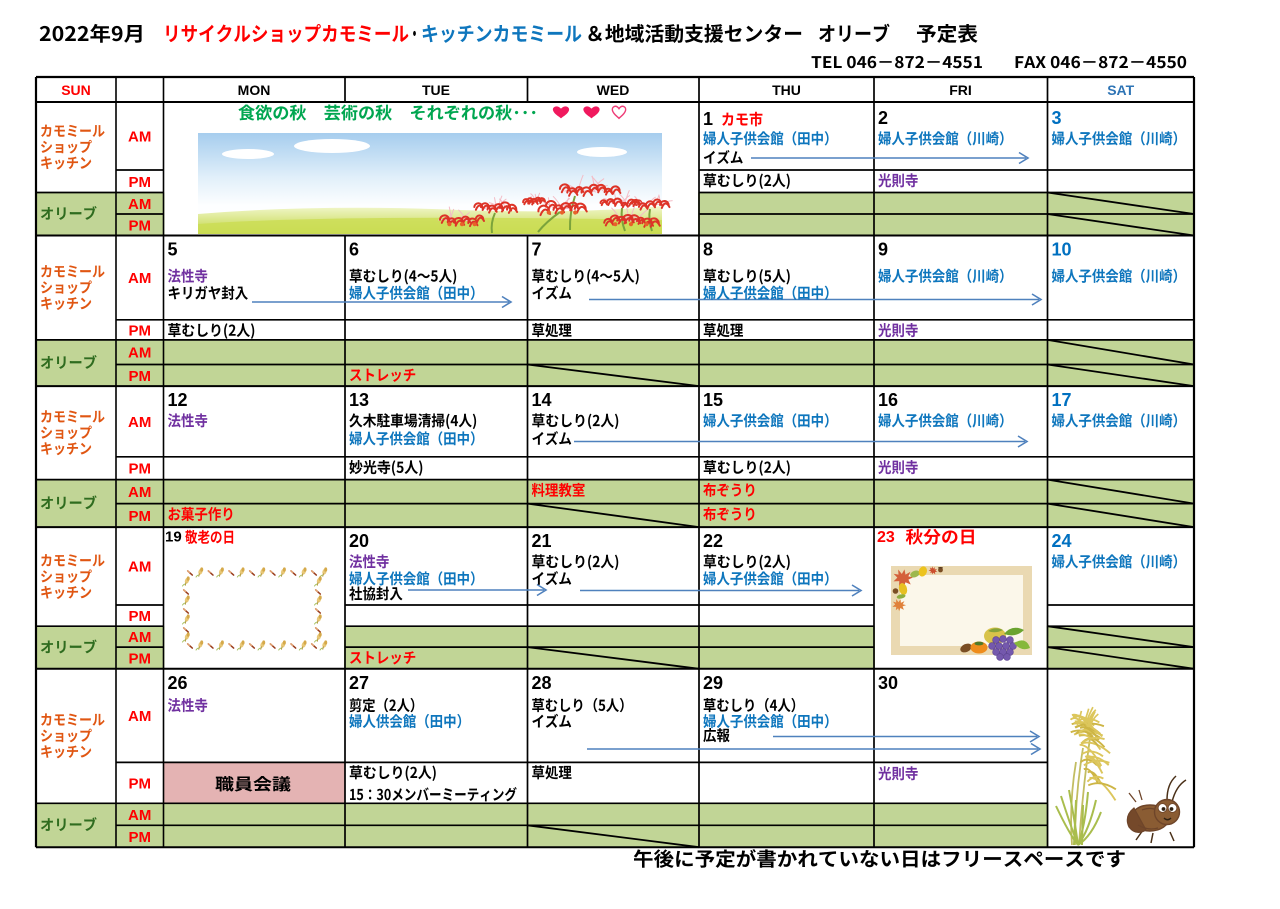 Image resolution: width=1280 pixels, height=909 pixels. What do you see at coordinates (542, 400) in the screenshot?
I see `svg-text: 14` at bounding box center [542, 400].